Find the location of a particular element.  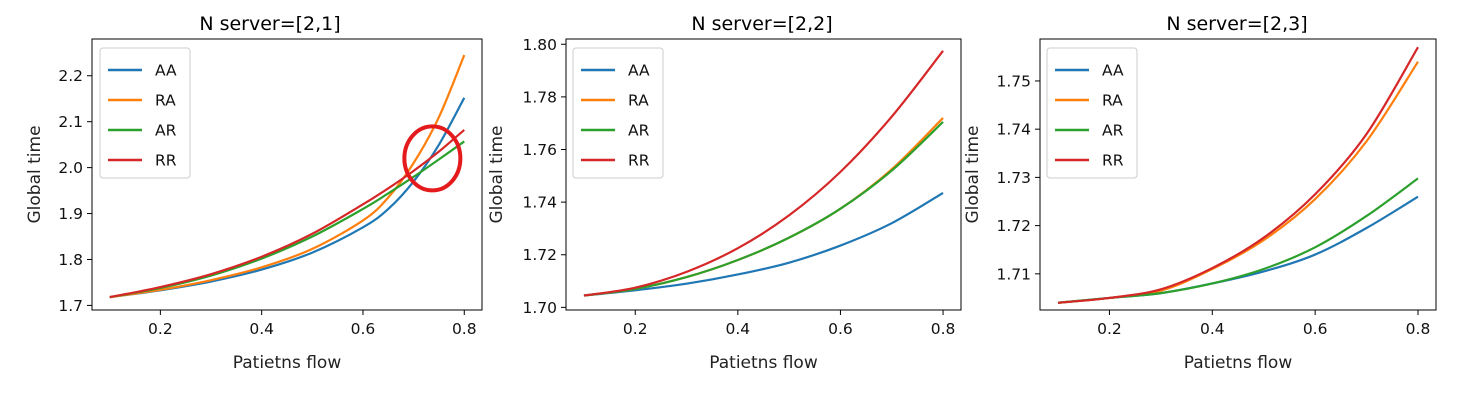

y-tick-label: 2.0 is located at coordinates (70, 168).